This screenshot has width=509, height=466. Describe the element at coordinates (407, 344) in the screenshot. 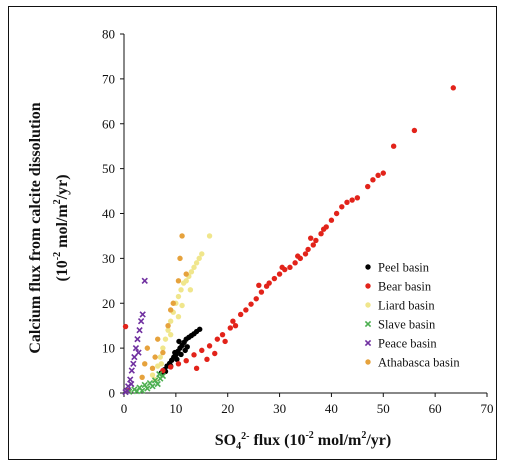

I see `legend-label: Peace basin` at that location.